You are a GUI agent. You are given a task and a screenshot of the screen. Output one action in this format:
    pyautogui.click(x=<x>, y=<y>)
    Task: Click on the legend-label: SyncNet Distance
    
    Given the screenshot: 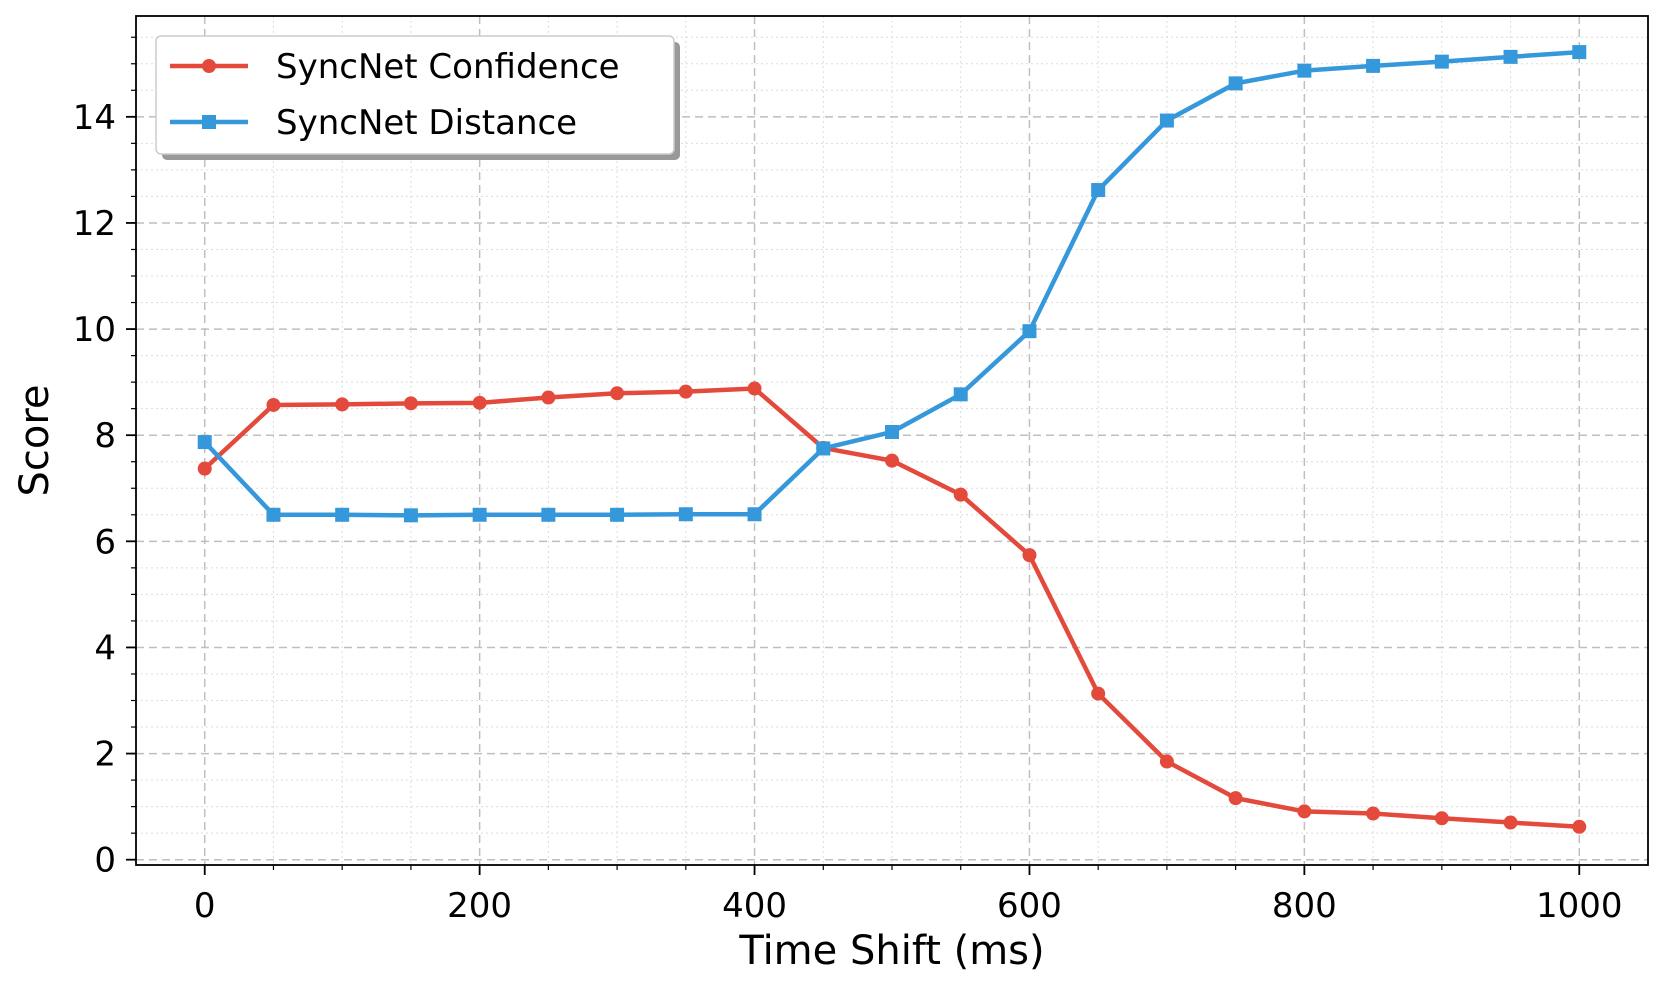 What is the action you would take?
    pyautogui.click(x=426, y=123)
    